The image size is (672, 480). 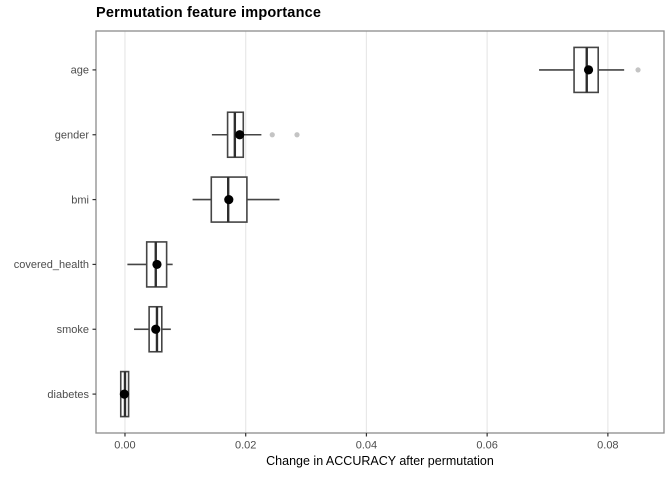 What do you see at coordinates (150, 264) in the screenshot?
I see `boxplot-covered_health` at bounding box center [150, 264].